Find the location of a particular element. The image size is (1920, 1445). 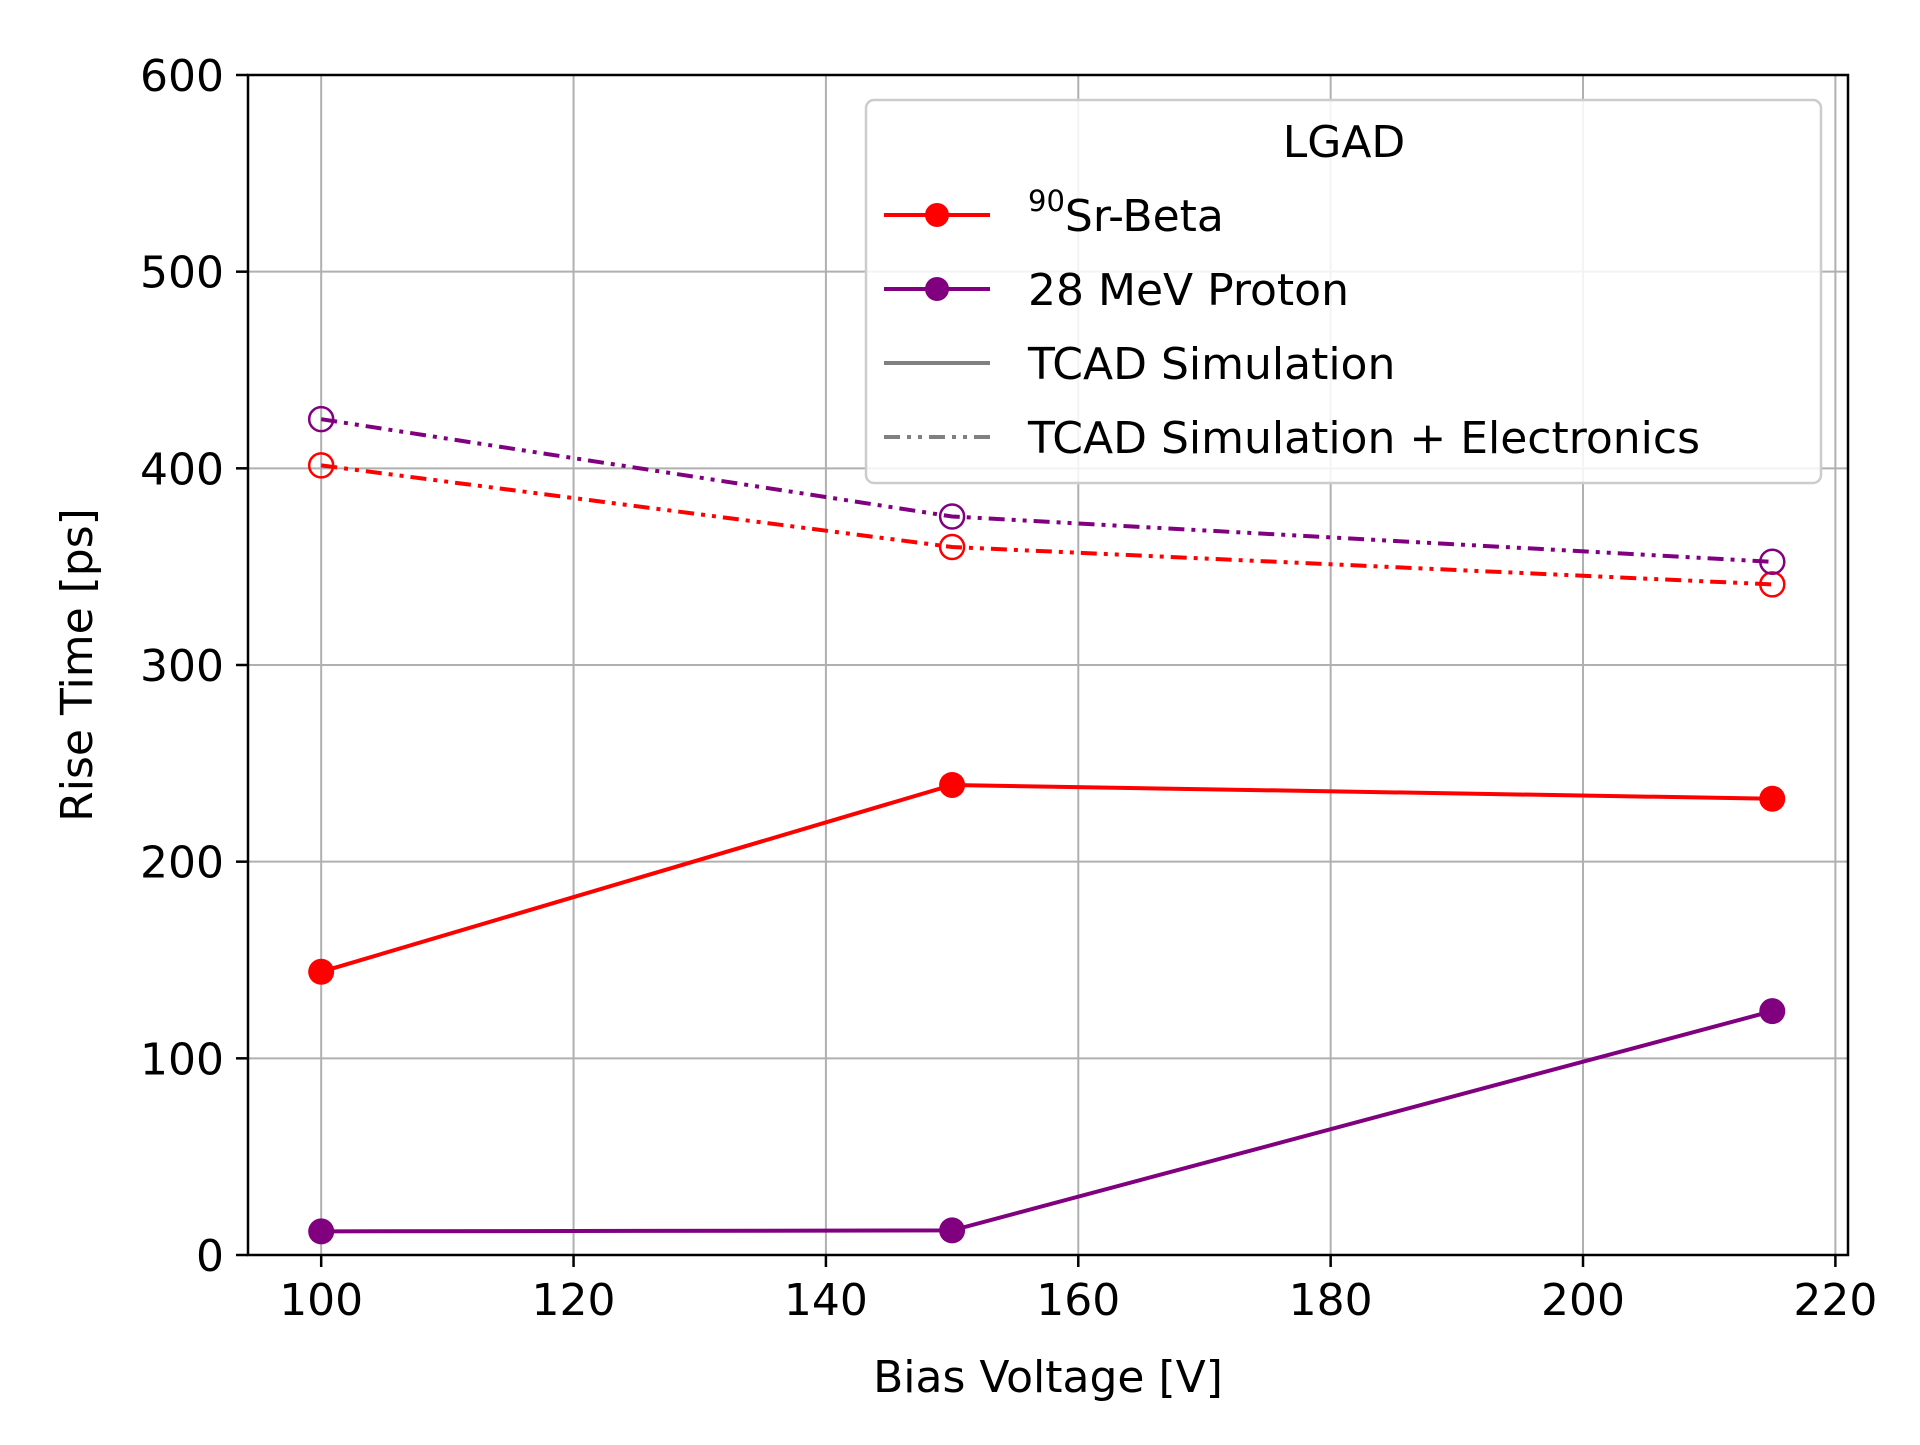

legend-label-sr-beta: 90Sr-Beta is located at coordinates (1126, 213).